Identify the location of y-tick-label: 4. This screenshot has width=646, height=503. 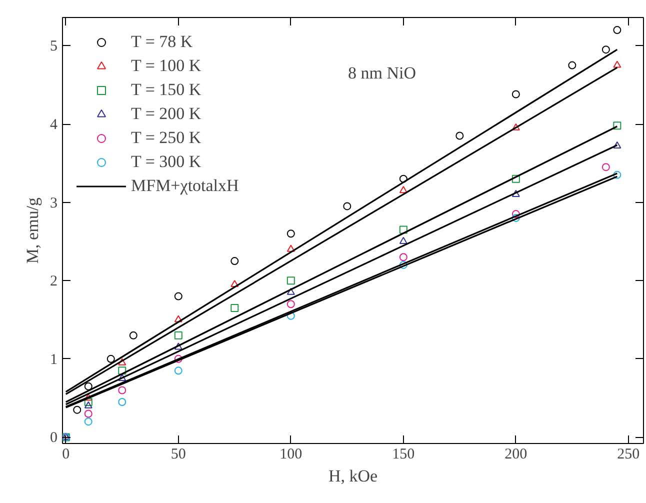
(54, 125).